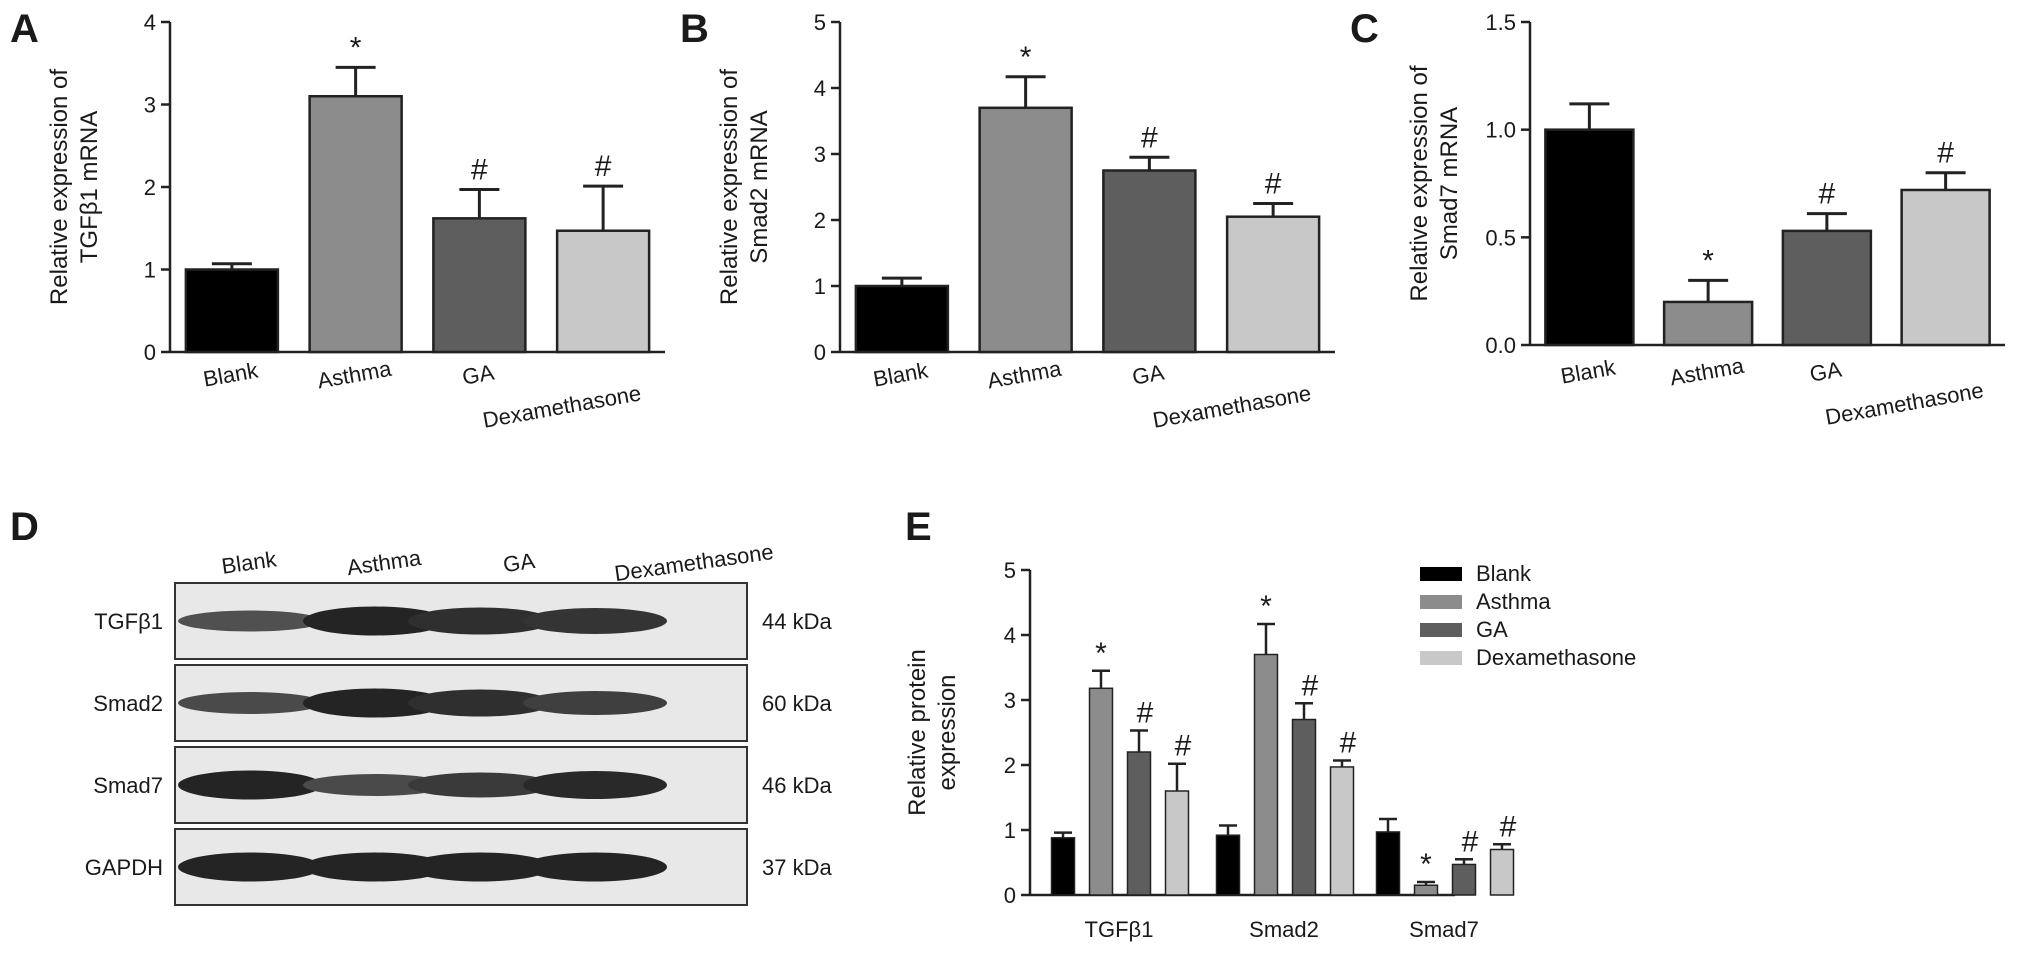 The image size is (2031, 953). Describe the element at coordinates (128, 785) in the screenshot. I see `blot-protein-label: Smad7` at that location.